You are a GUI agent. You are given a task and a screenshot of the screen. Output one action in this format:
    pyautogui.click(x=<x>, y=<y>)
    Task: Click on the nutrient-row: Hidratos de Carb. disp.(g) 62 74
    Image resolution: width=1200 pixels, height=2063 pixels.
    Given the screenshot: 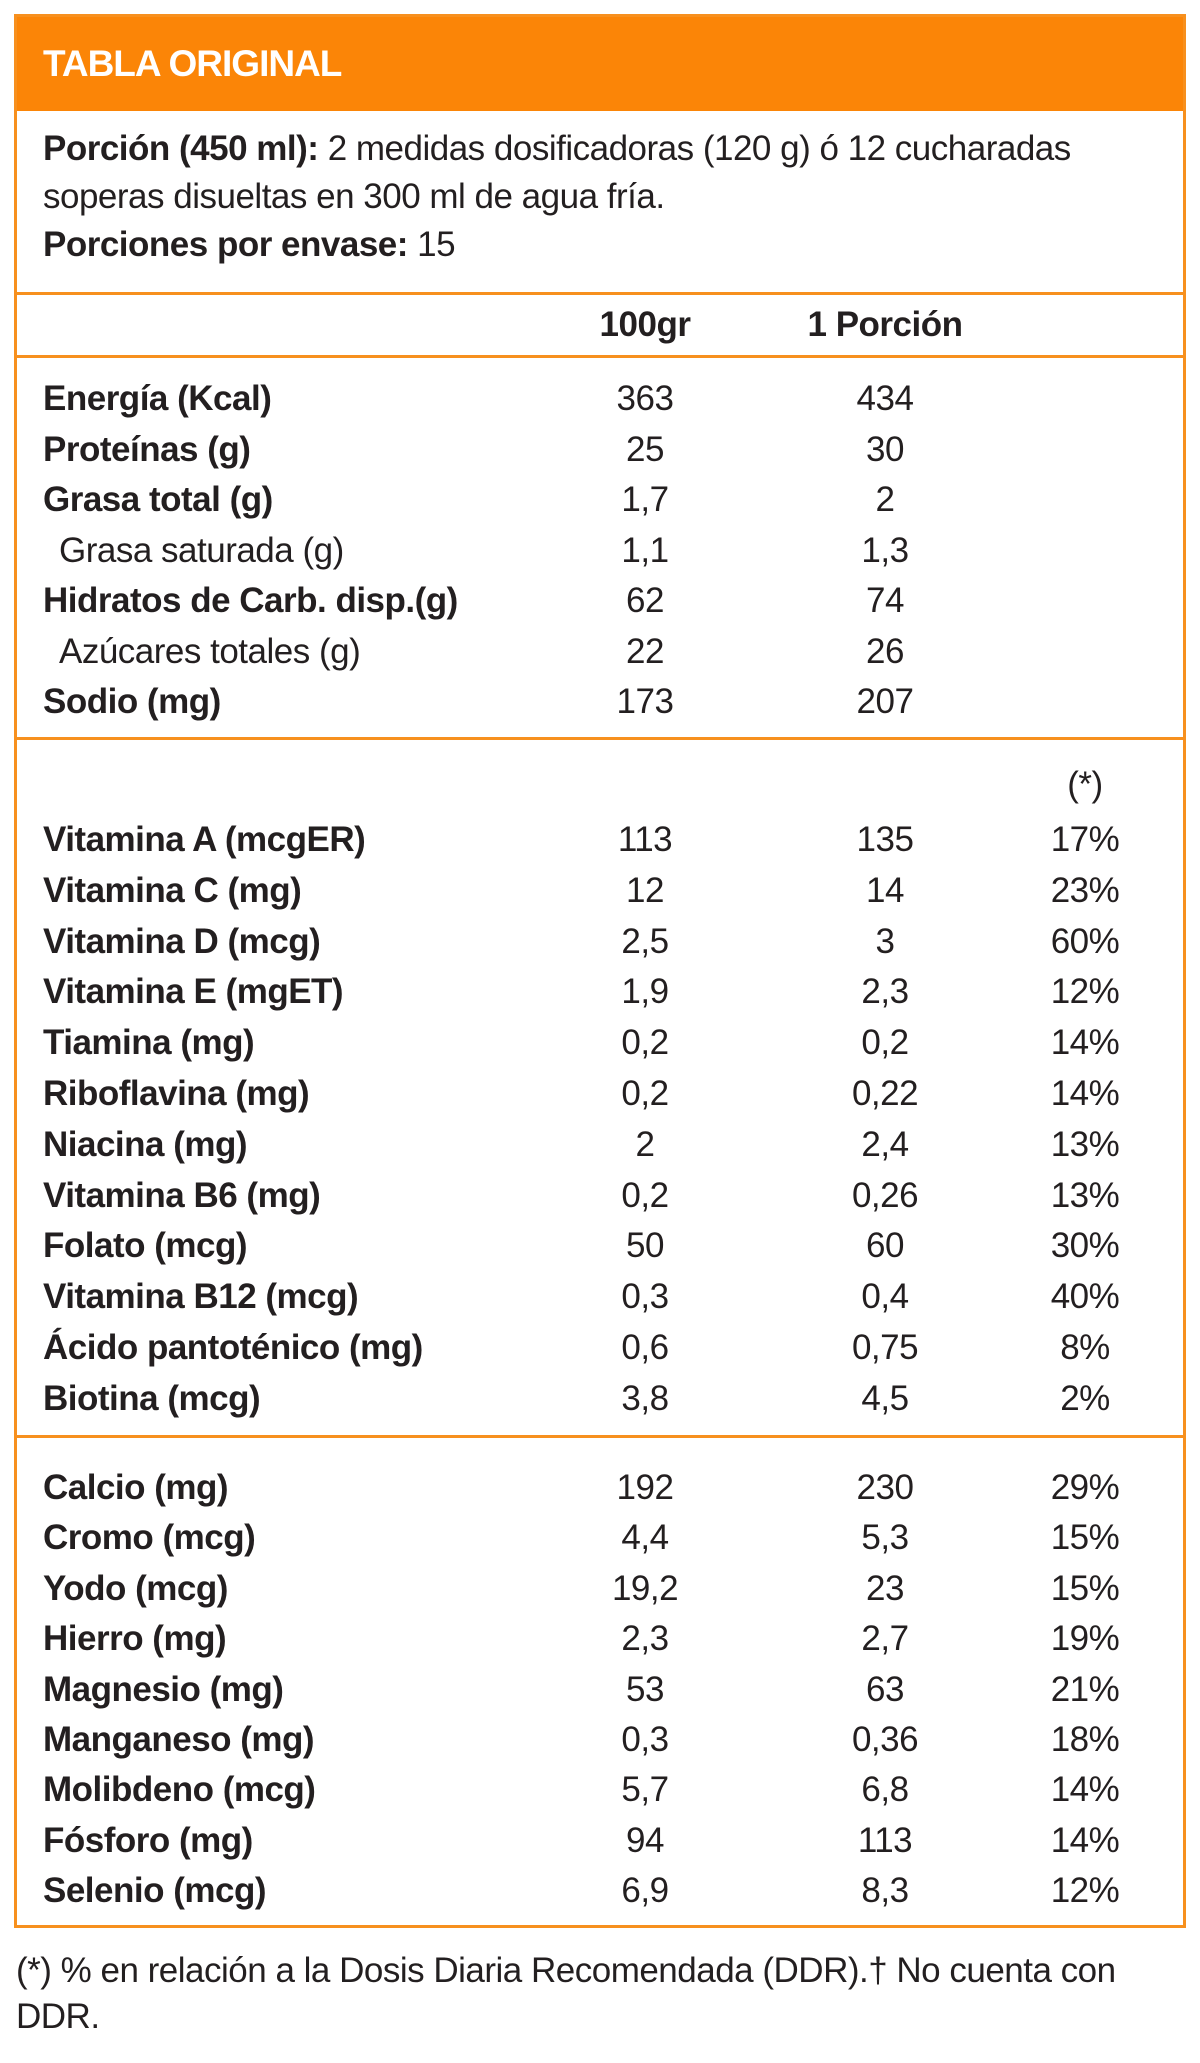 What is the action you would take?
    pyautogui.click(x=600, y=606)
    